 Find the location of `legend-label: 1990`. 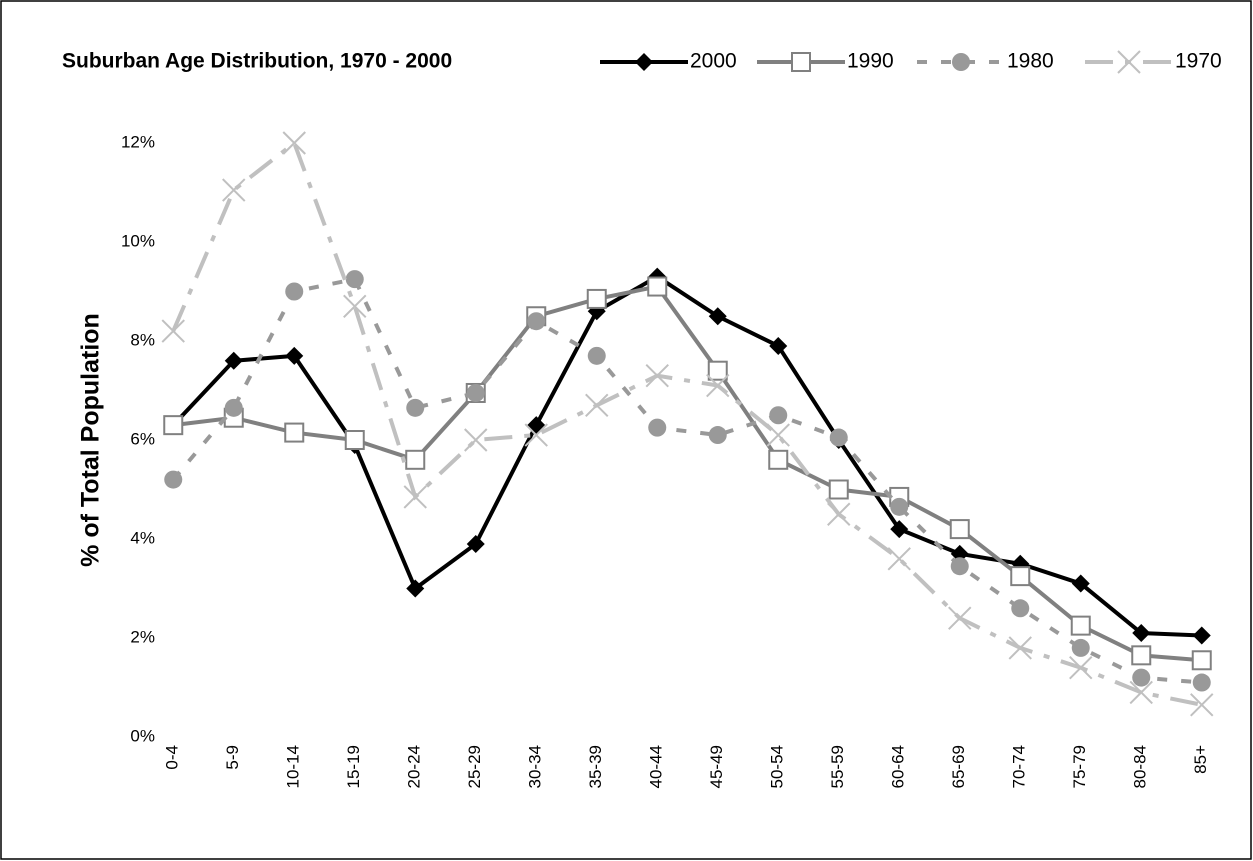

legend-label: 1990 is located at coordinates (870, 61).